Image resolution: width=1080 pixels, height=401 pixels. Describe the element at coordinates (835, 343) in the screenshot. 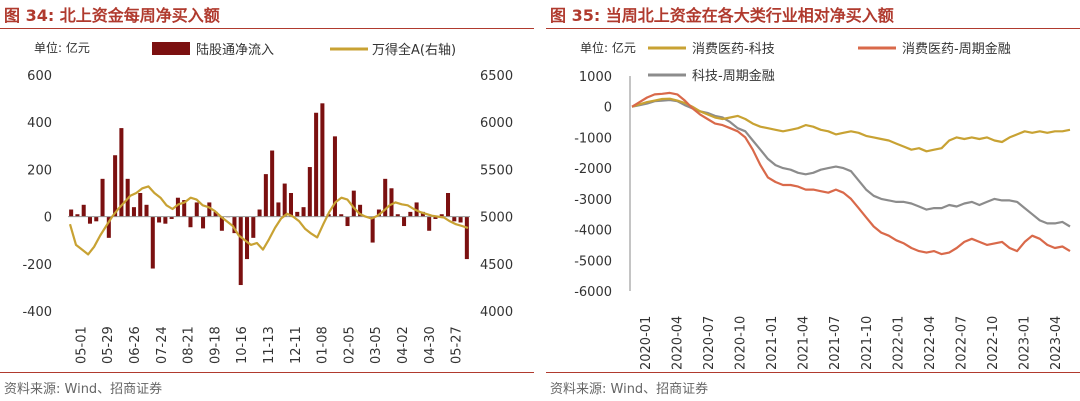

I see `x-tick-label: 2021-07` at that location.